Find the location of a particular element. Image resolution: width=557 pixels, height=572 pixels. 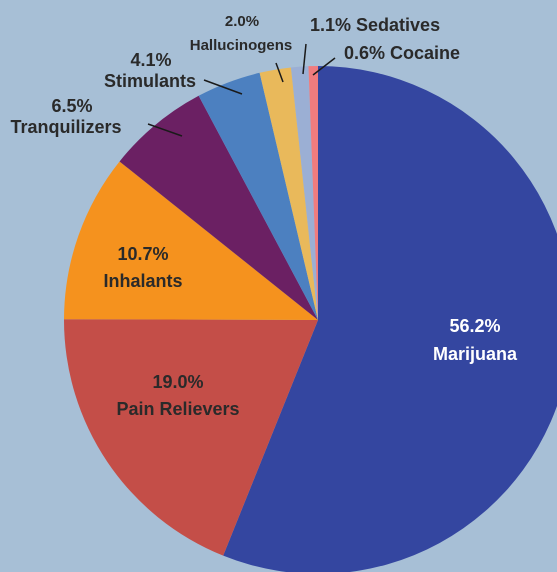

leader-line-cocaine is located at coordinates (324, 66).